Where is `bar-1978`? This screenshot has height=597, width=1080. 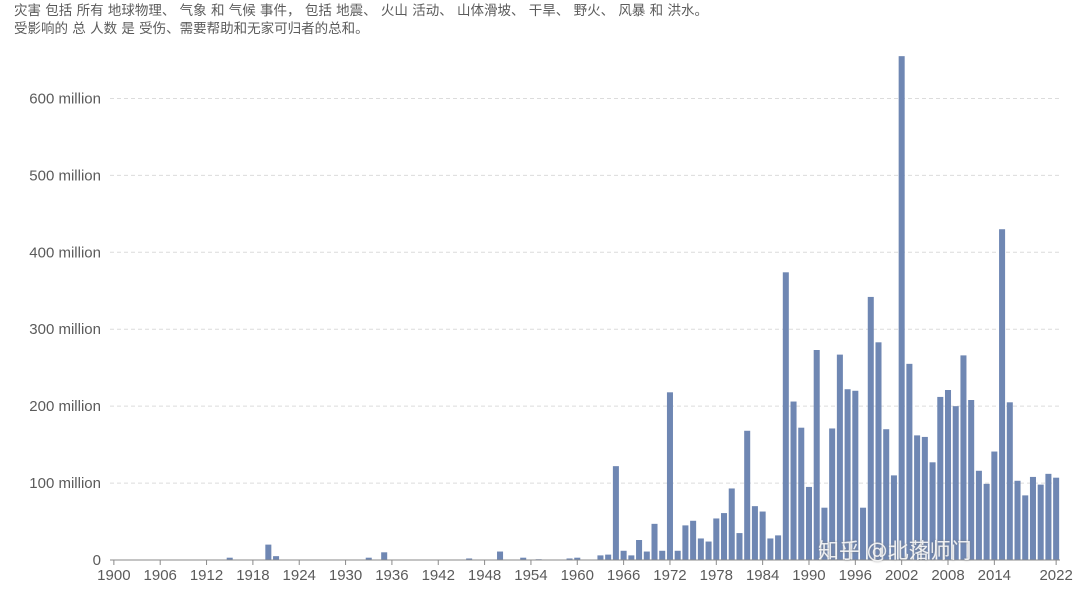
bar-1978 is located at coordinates (716, 539).